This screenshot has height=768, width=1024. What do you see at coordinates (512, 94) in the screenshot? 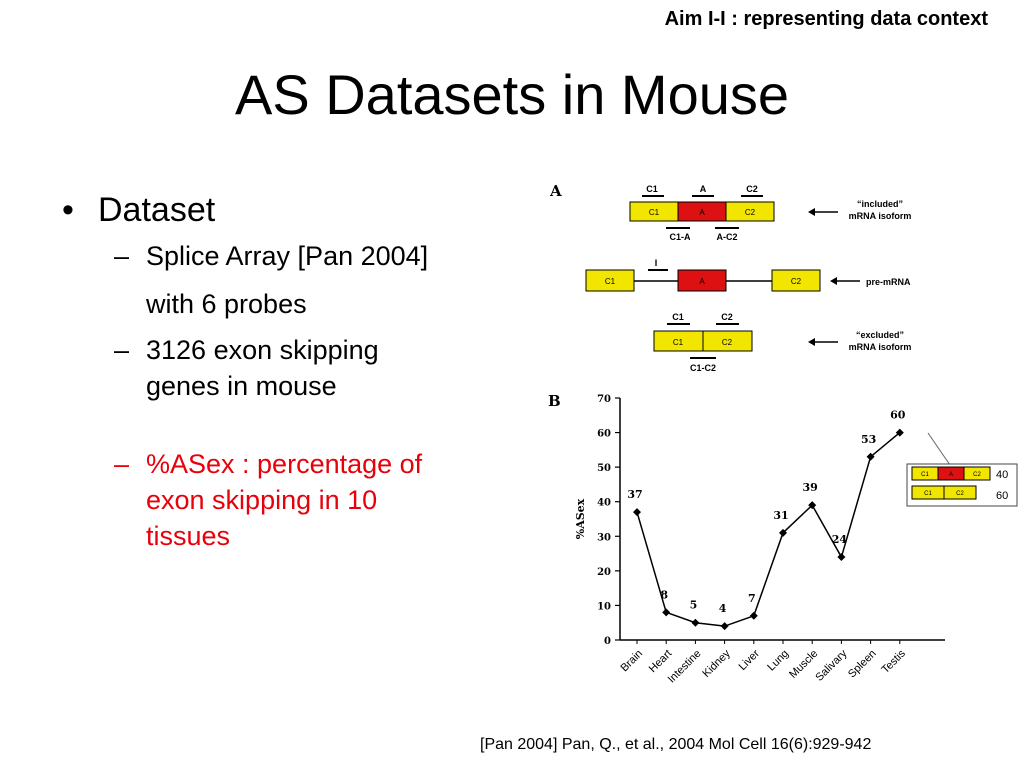
I see `slide-title: AS Datasets in Mouse` at bounding box center [512, 94].